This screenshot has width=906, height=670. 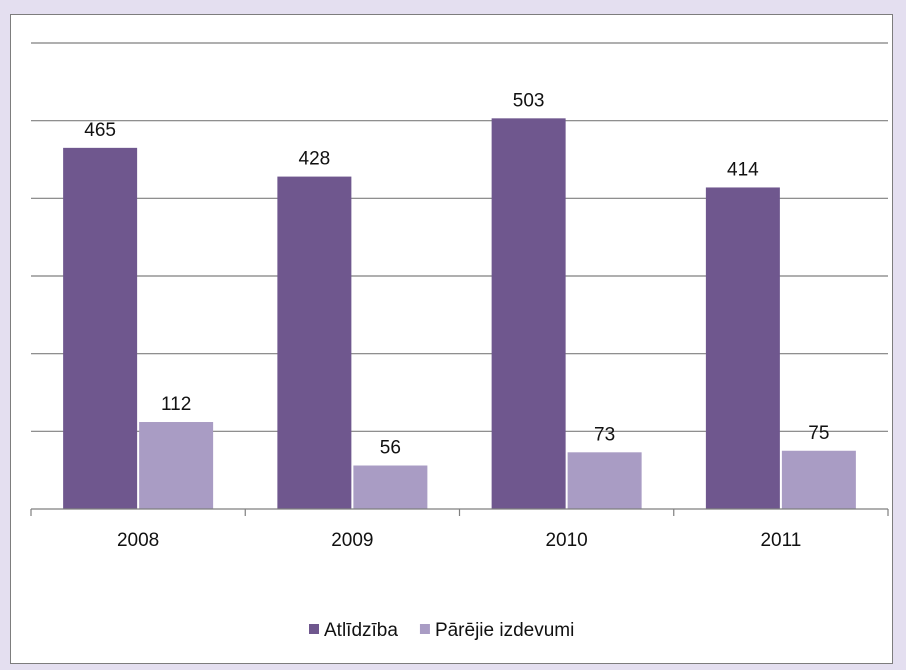 What do you see at coordinates (176, 404) in the screenshot?
I see `data-label: 112` at bounding box center [176, 404].